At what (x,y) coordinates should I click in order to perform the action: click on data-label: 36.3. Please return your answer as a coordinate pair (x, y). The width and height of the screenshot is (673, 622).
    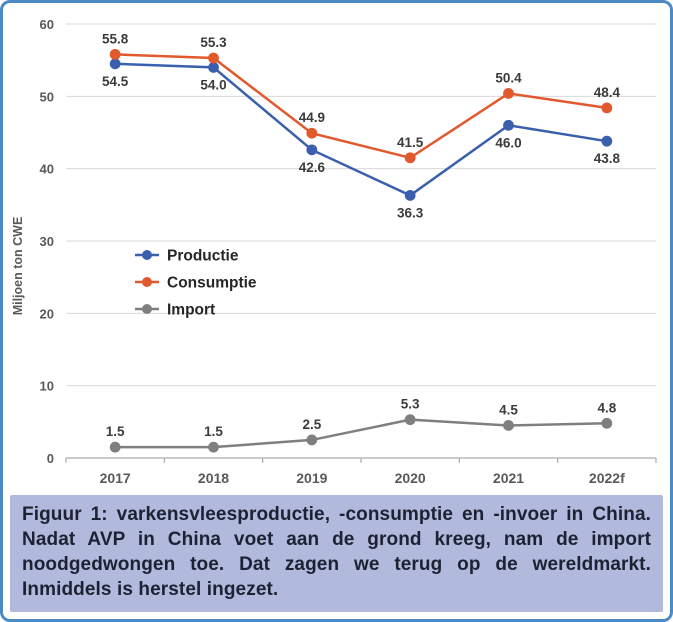
    Looking at the image, I should click on (410, 212).